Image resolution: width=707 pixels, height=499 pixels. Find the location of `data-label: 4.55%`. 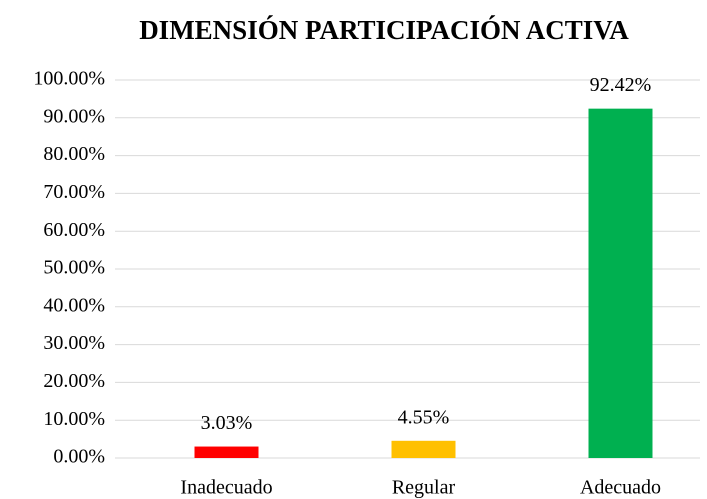

data-label: 4.55% is located at coordinates (424, 417).